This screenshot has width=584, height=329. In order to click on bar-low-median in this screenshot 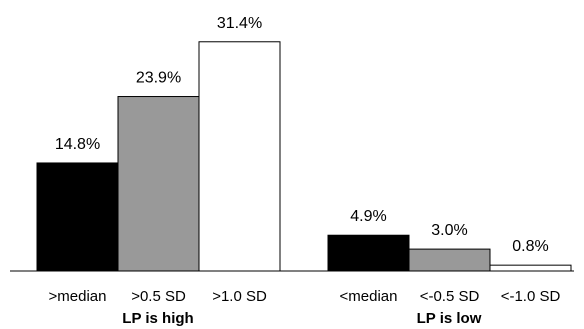, I will do `click(368, 253)`.